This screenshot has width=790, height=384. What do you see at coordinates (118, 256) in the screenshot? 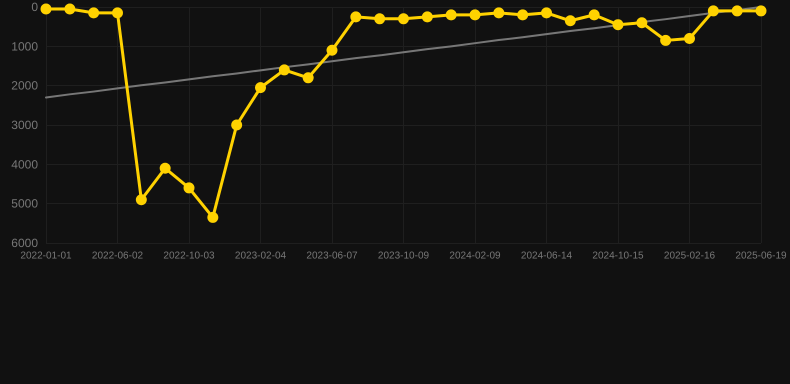
I see `x-tick-label: 2022-06-02` at bounding box center [118, 256].